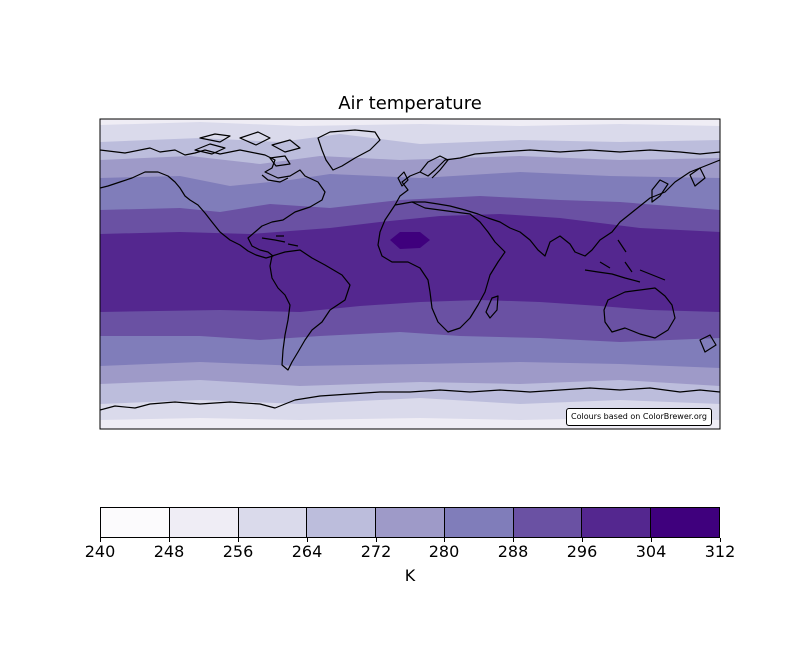  Describe the element at coordinates (238, 551) in the screenshot. I see `colorbar-tick-label: 256` at that location.